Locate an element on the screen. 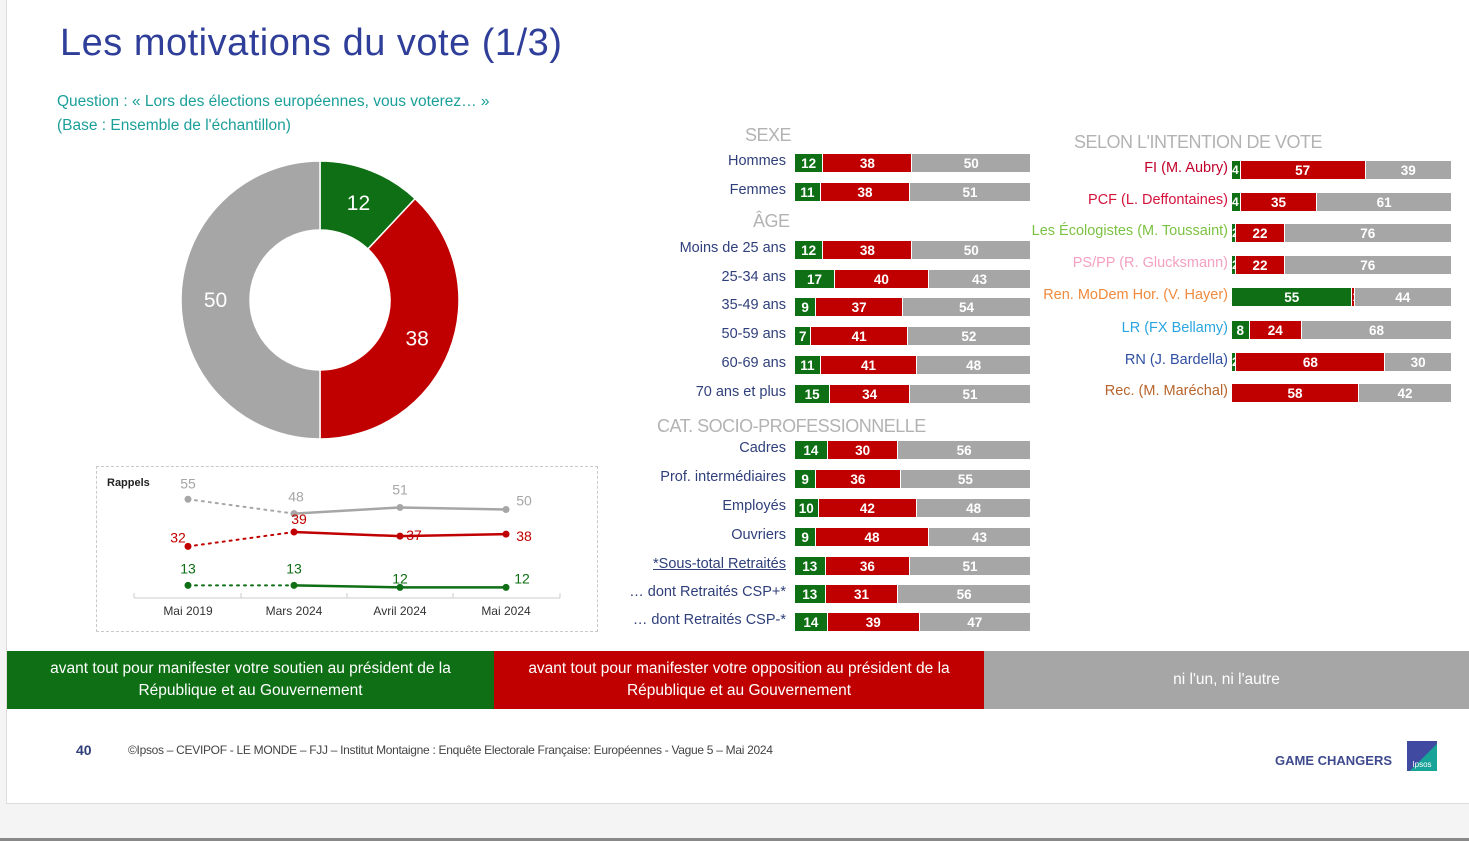 The height and width of the screenshot is (841, 1469). donut-label-ni: 50 is located at coordinates (215, 300).